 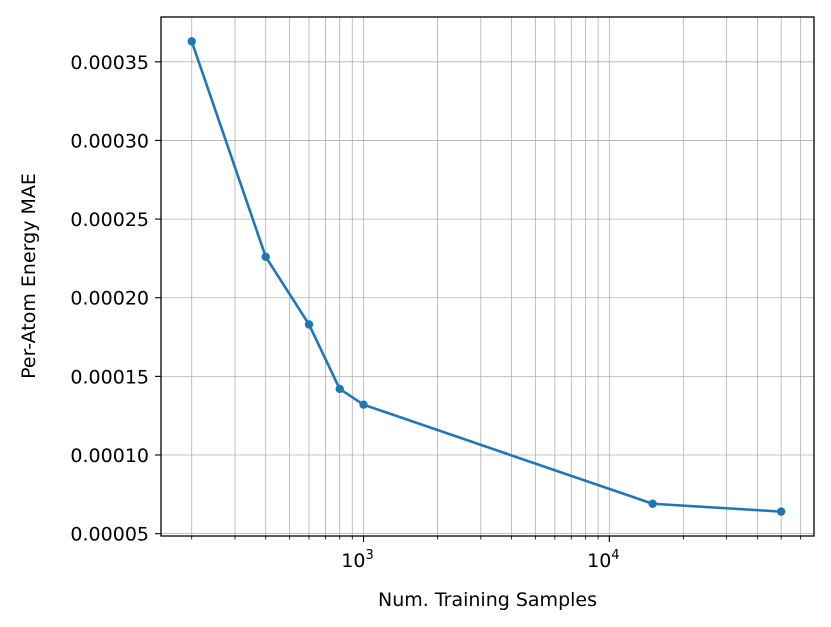 What do you see at coordinates (109, 456) in the screenshot?
I see `y-tick-label: 0.00010` at bounding box center [109, 456].